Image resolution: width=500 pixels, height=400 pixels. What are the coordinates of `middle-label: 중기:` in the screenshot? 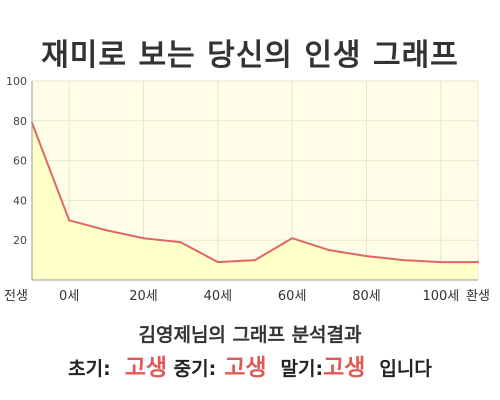 It's located at (195, 369).